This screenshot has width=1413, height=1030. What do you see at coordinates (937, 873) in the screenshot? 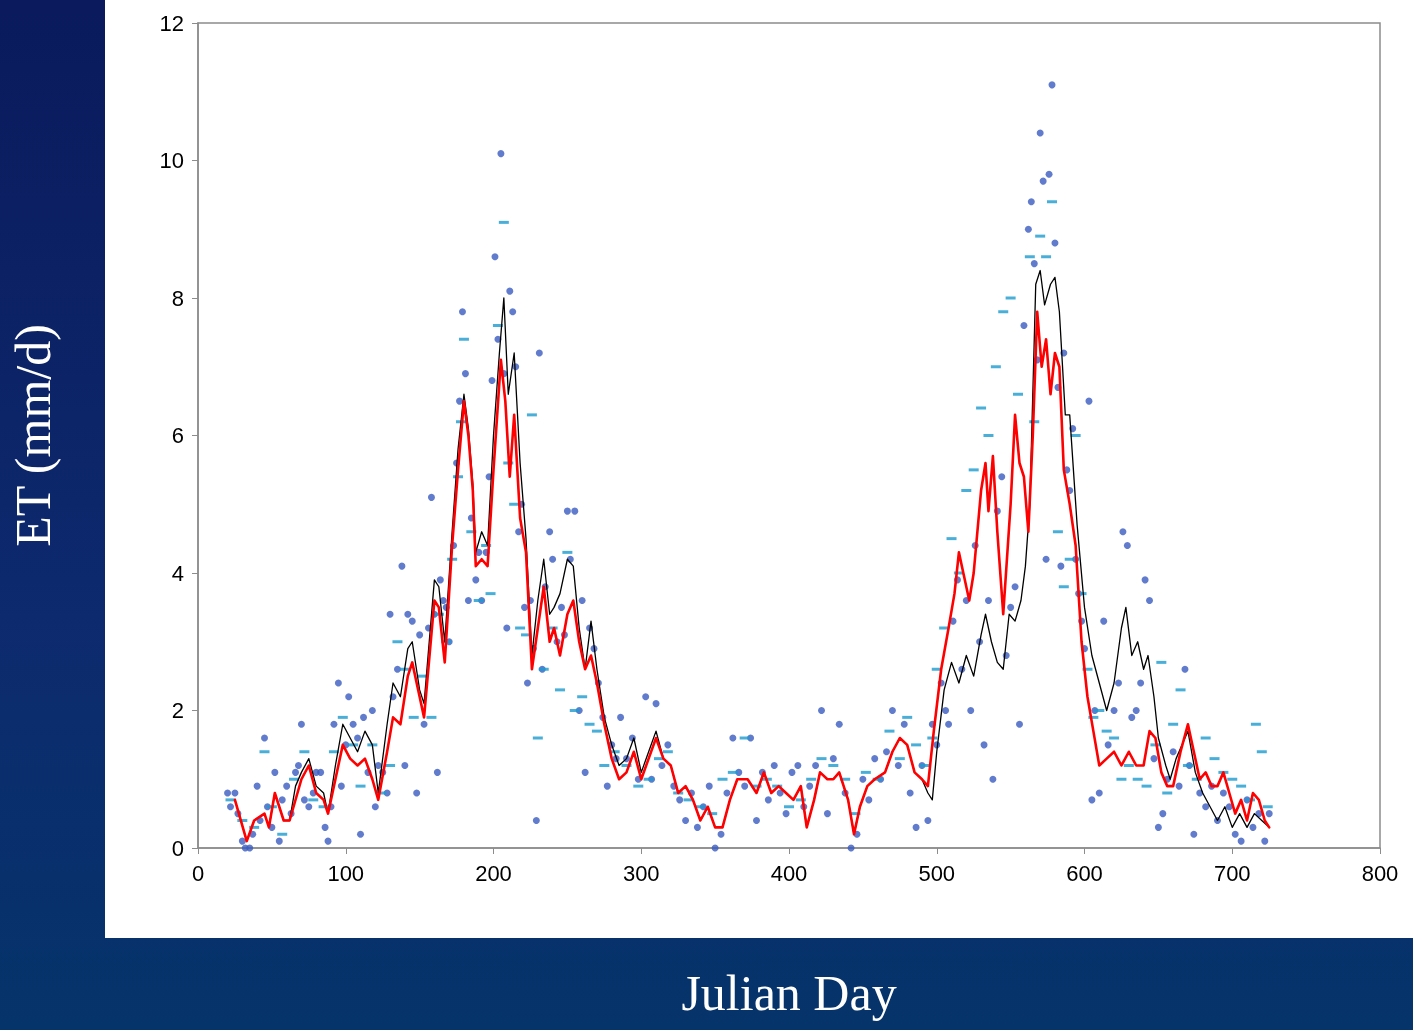
I see `x-tick-label: 500` at bounding box center [937, 873].